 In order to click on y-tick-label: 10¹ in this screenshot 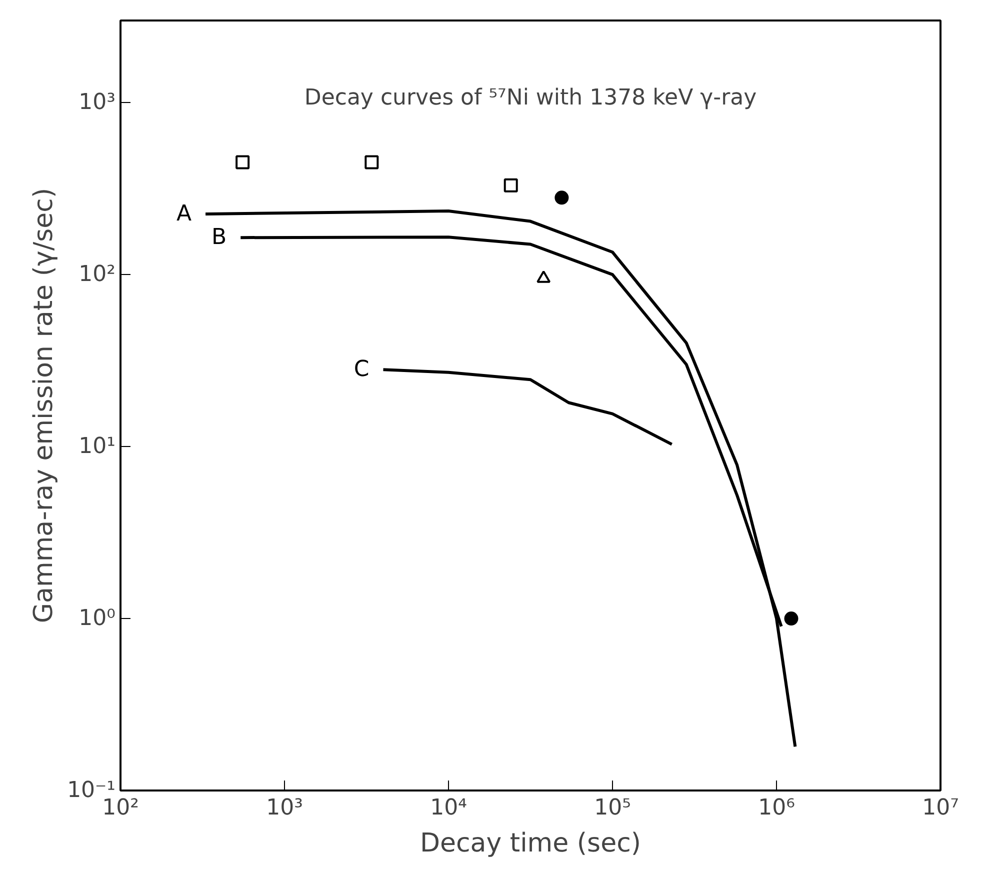, I will do `click(97, 447)`.